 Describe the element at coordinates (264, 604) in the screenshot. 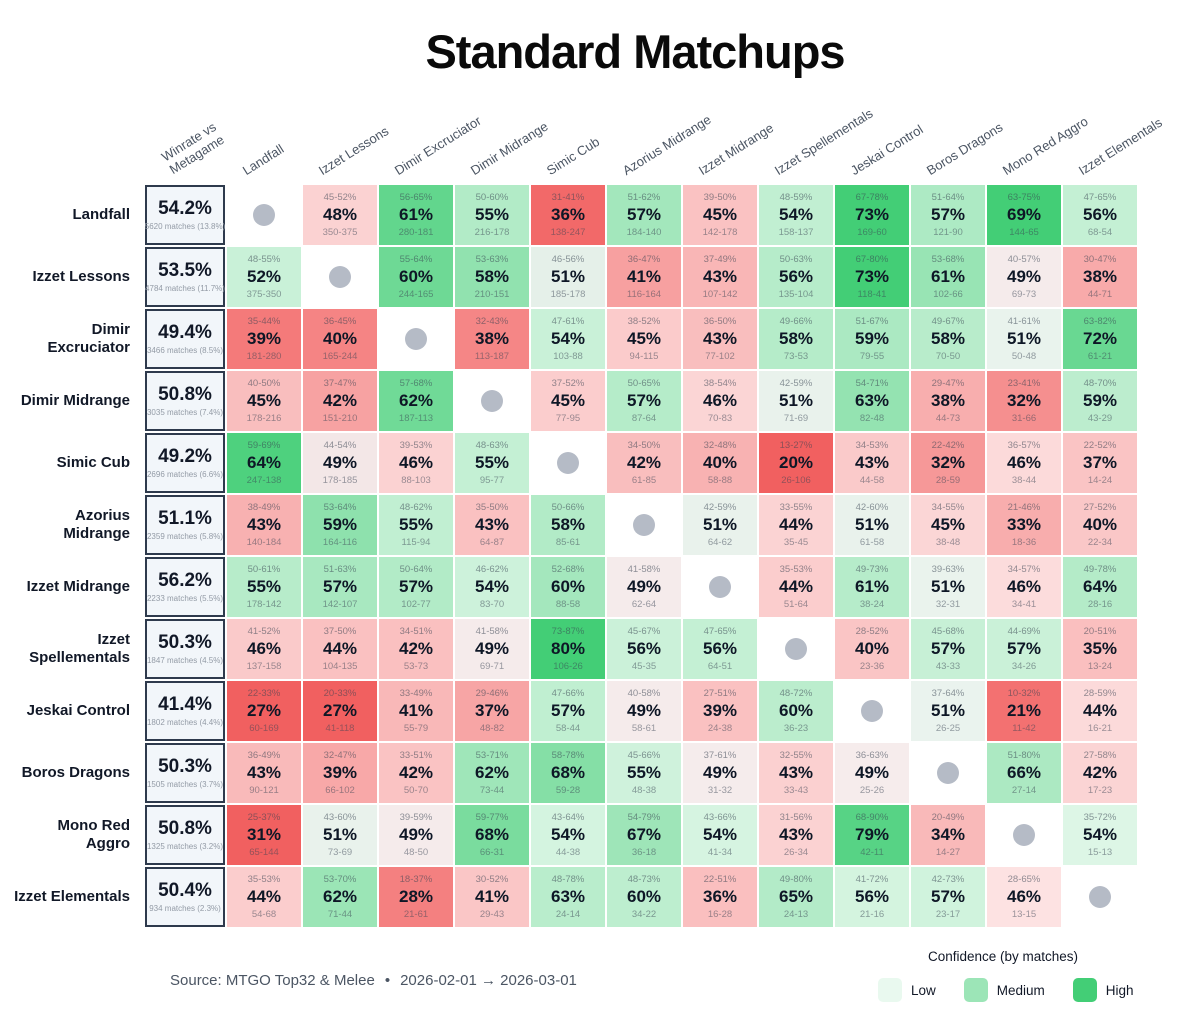

I see `match-record: 178-142` at that location.